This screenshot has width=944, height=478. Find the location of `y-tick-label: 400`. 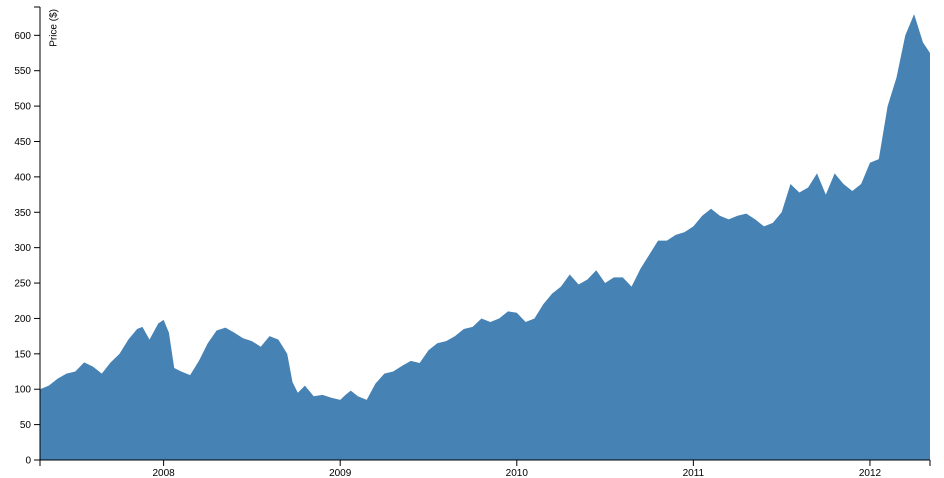

y-tick-label: 400 is located at coordinates (22, 177).